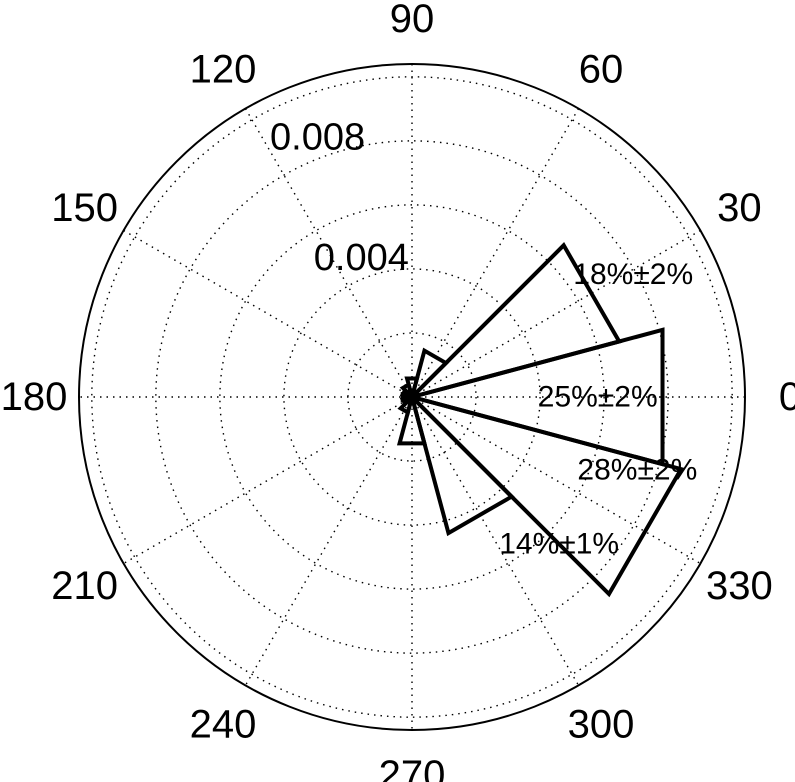 The width and height of the screenshot is (795, 782). What do you see at coordinates (739, 208) in the screenshot?
I see `angle-label-30: 30` at bounding box center [739, 208].